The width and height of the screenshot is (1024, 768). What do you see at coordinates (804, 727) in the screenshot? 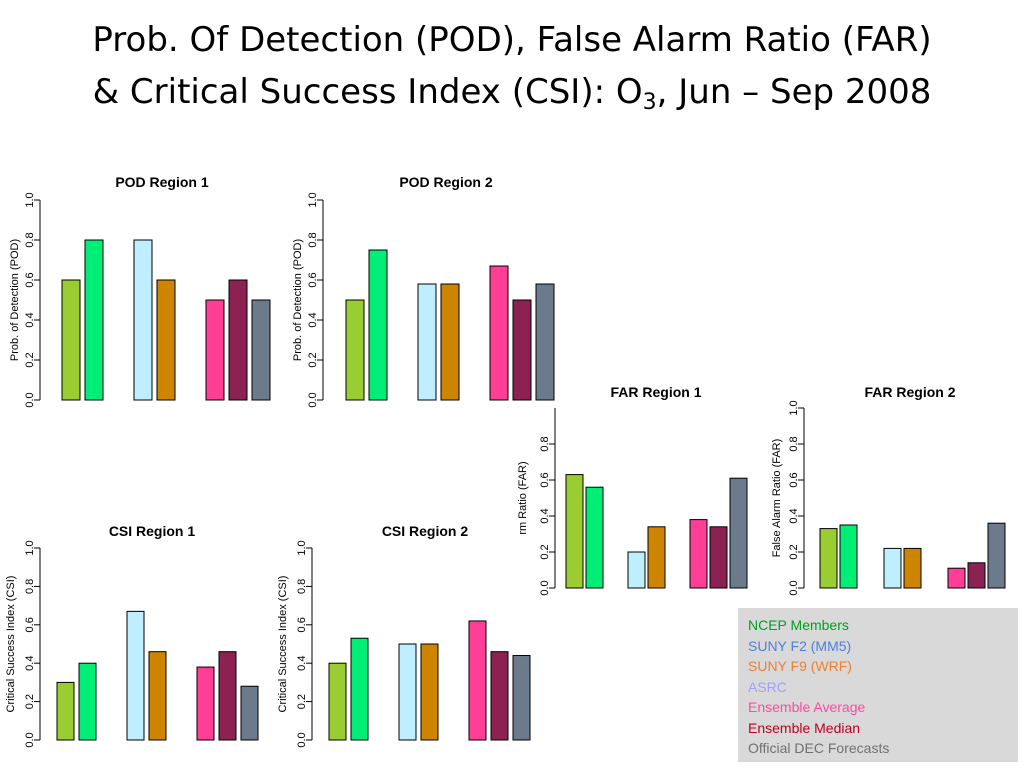
I see `legend-item-ensemble-median: Ensemble Median` at bounding box center [804, 727].